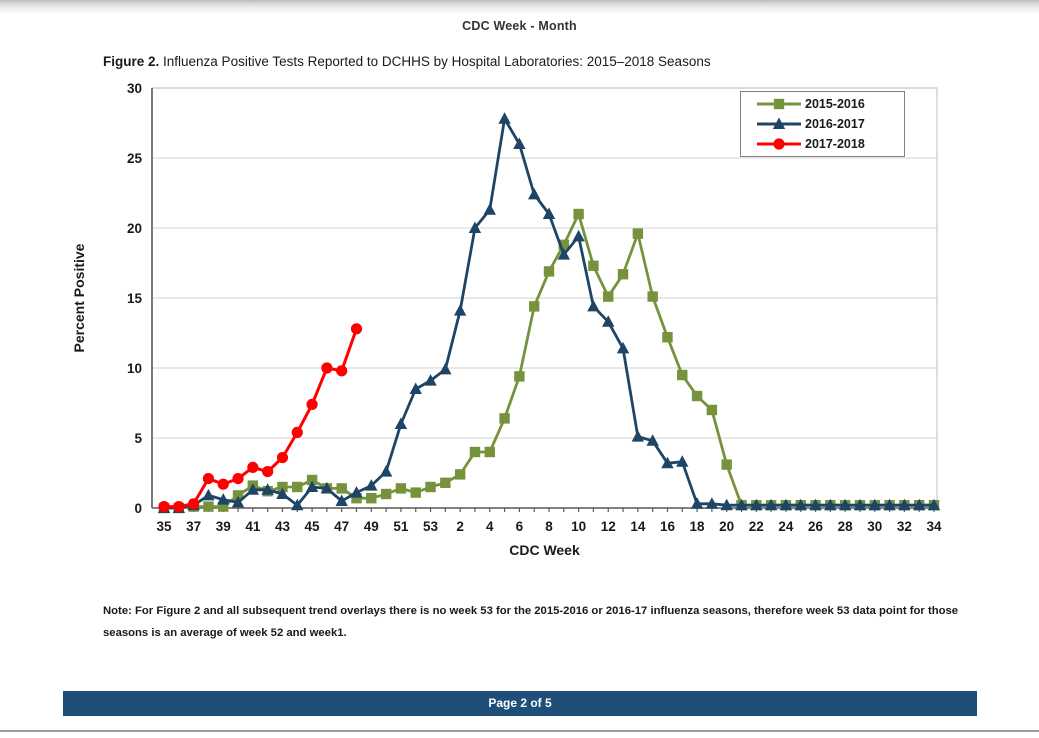 The image size is (1039, 738). What do you see at coordinates (138, 438) in the screenshot?
I see `svg-text: 5` at bounding box center [138, 438].